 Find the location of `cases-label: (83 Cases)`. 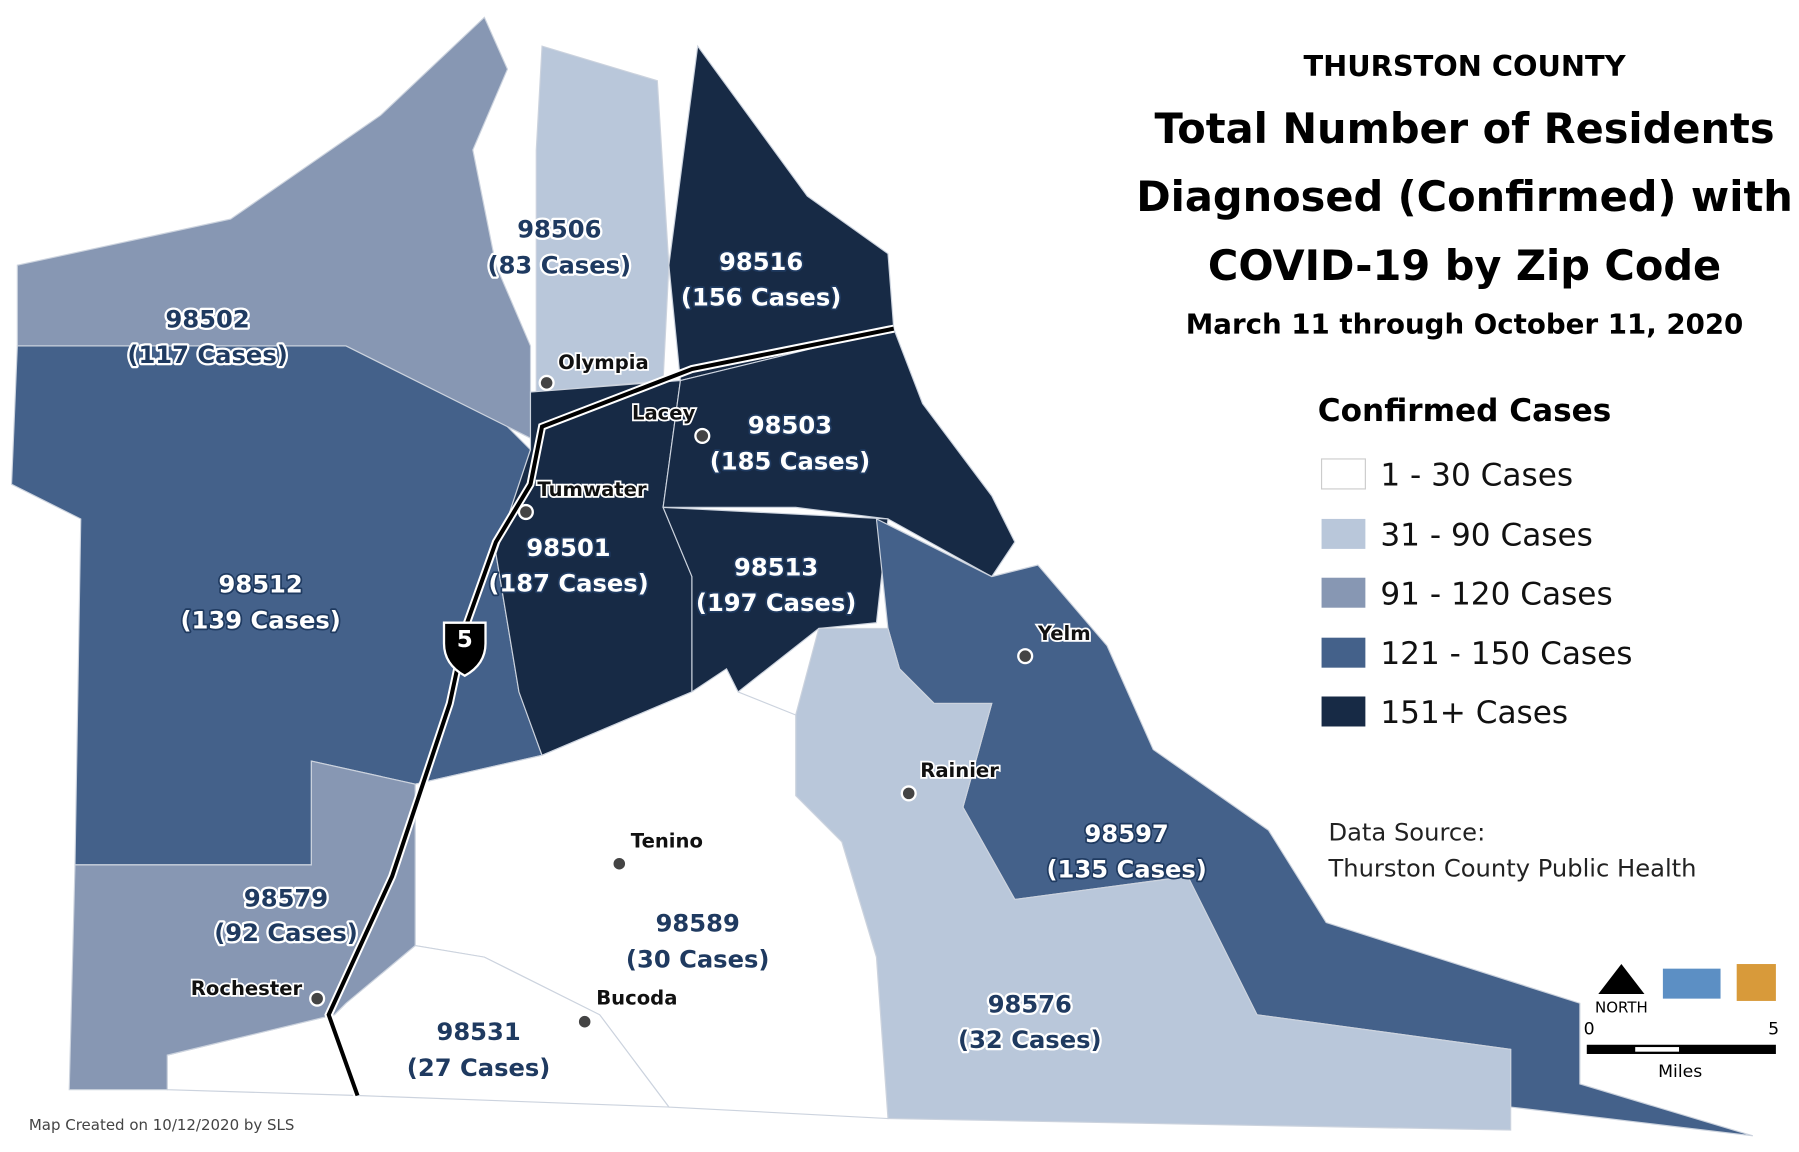

cases-label: (83 Cases) is located at coordinates (560, 265).